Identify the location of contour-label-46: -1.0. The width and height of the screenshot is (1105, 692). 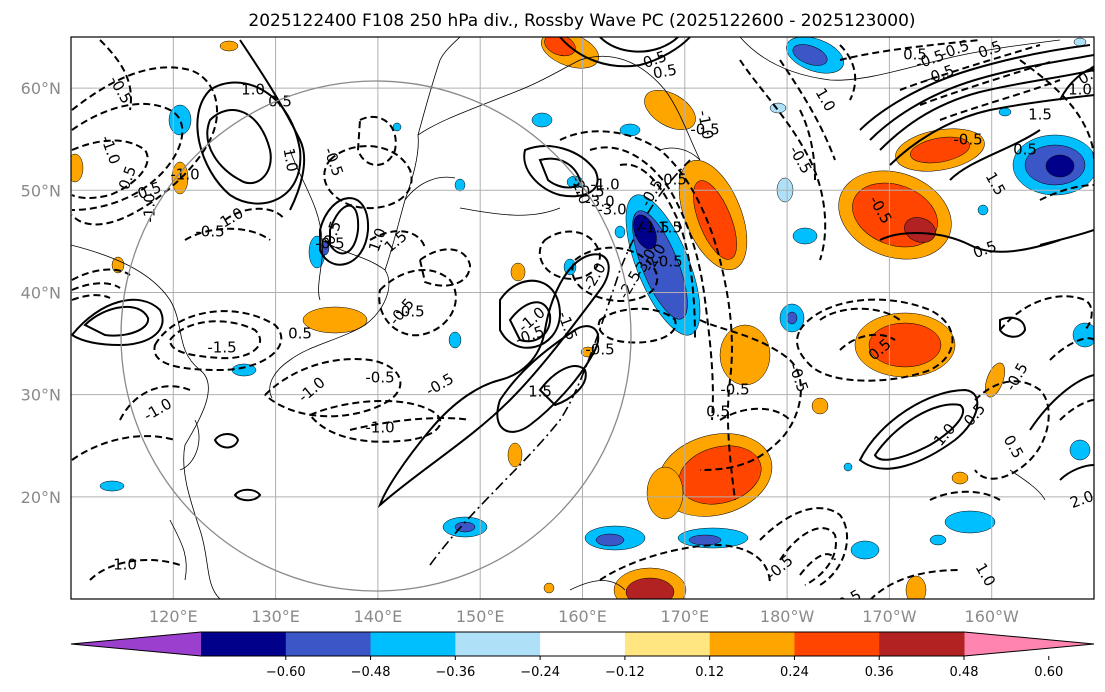
(705, 125).